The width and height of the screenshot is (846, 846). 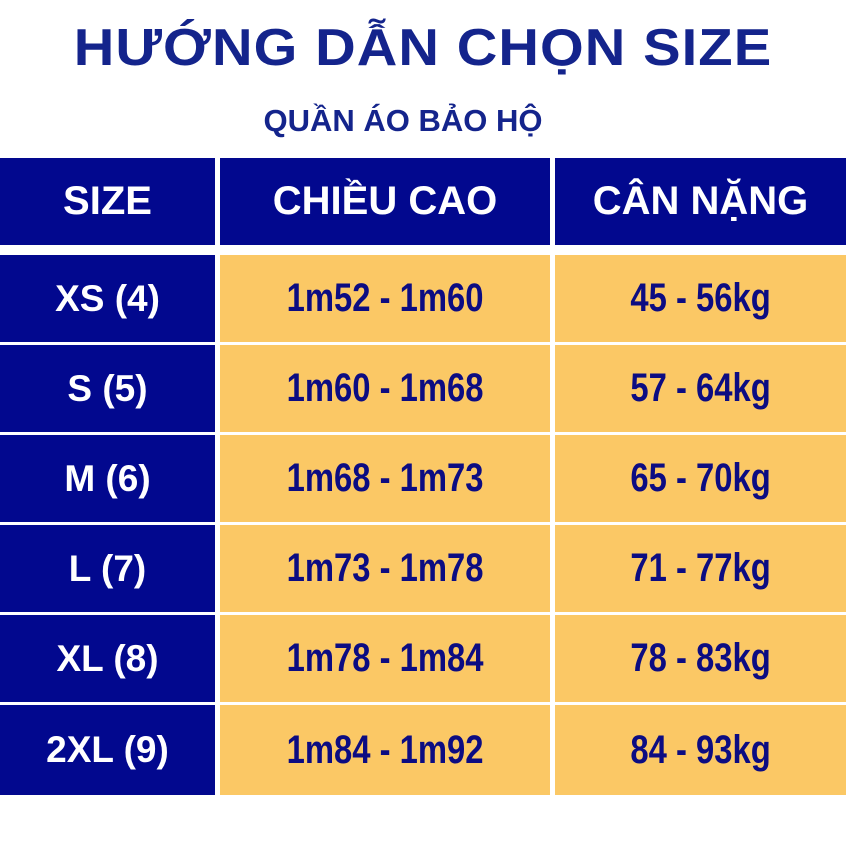 I want to click on height-cell-text: 1m73 - 1m78, so click(x=385, y=568).